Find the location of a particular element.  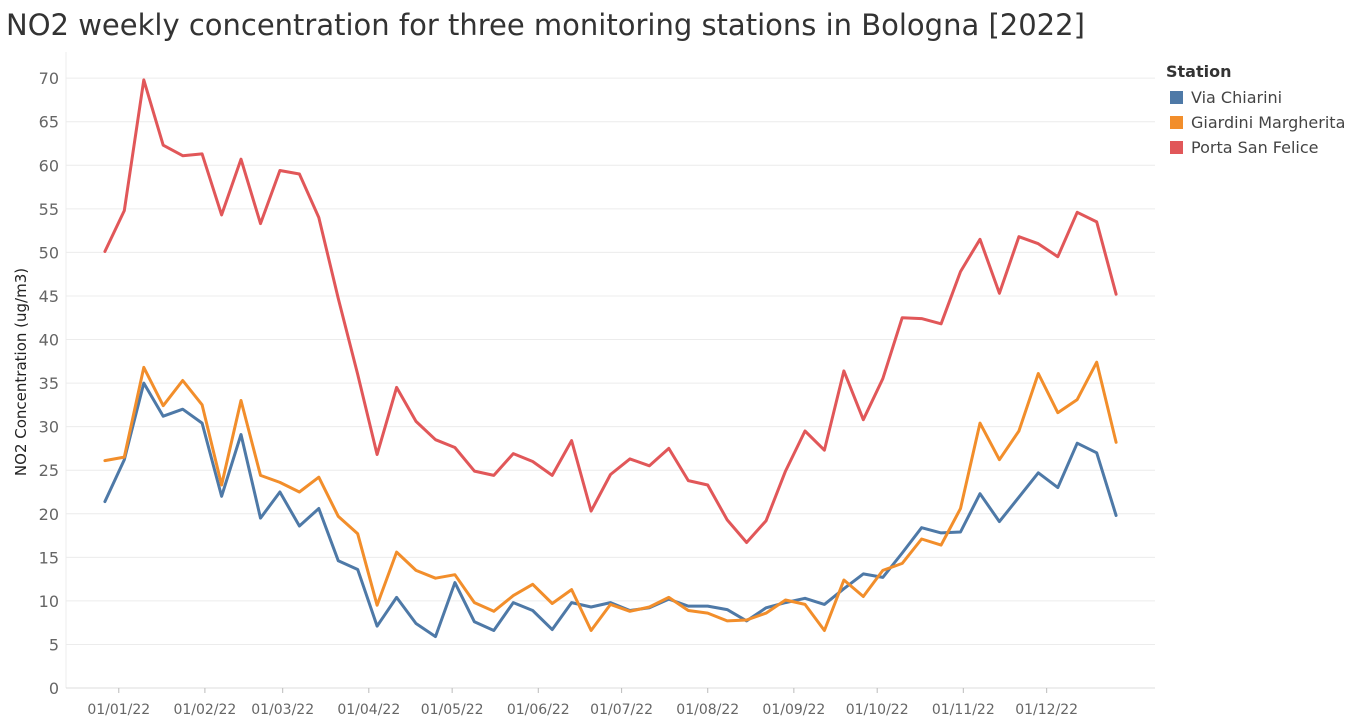

y-tick-label: 15 is located at coordinates (49, 557).